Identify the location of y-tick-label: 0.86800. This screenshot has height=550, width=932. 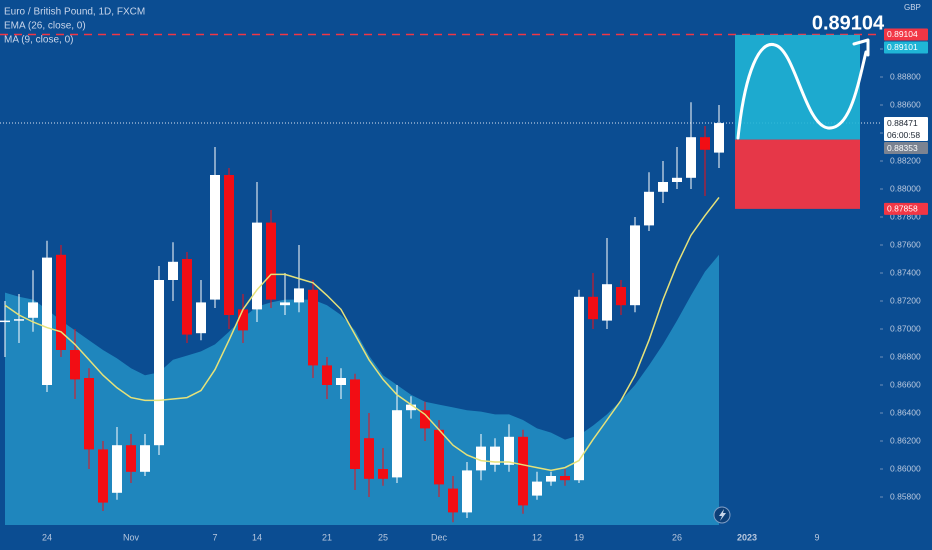
(905, 356).